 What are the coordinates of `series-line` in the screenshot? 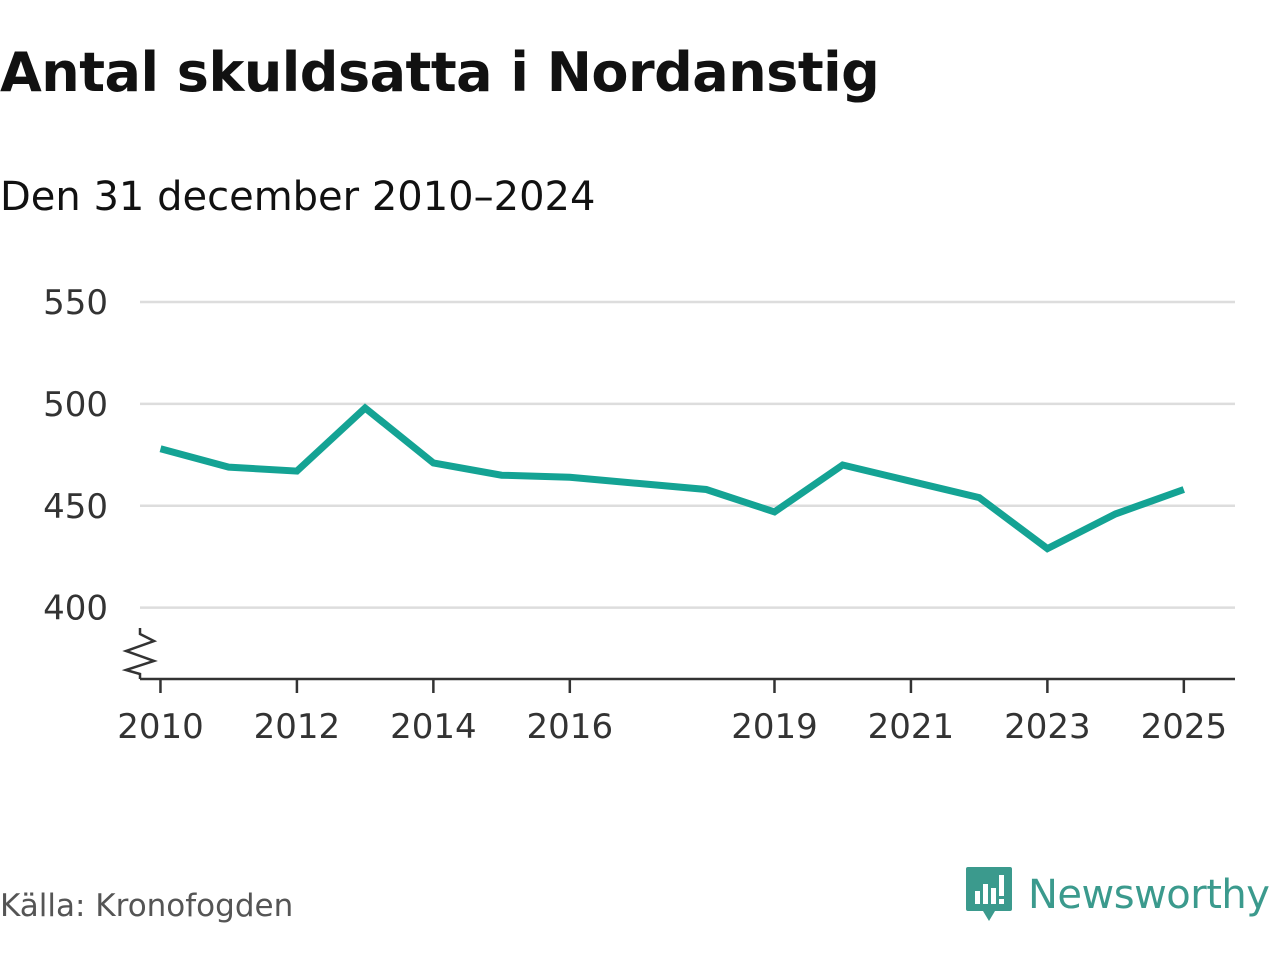 It's located at (672, 478).